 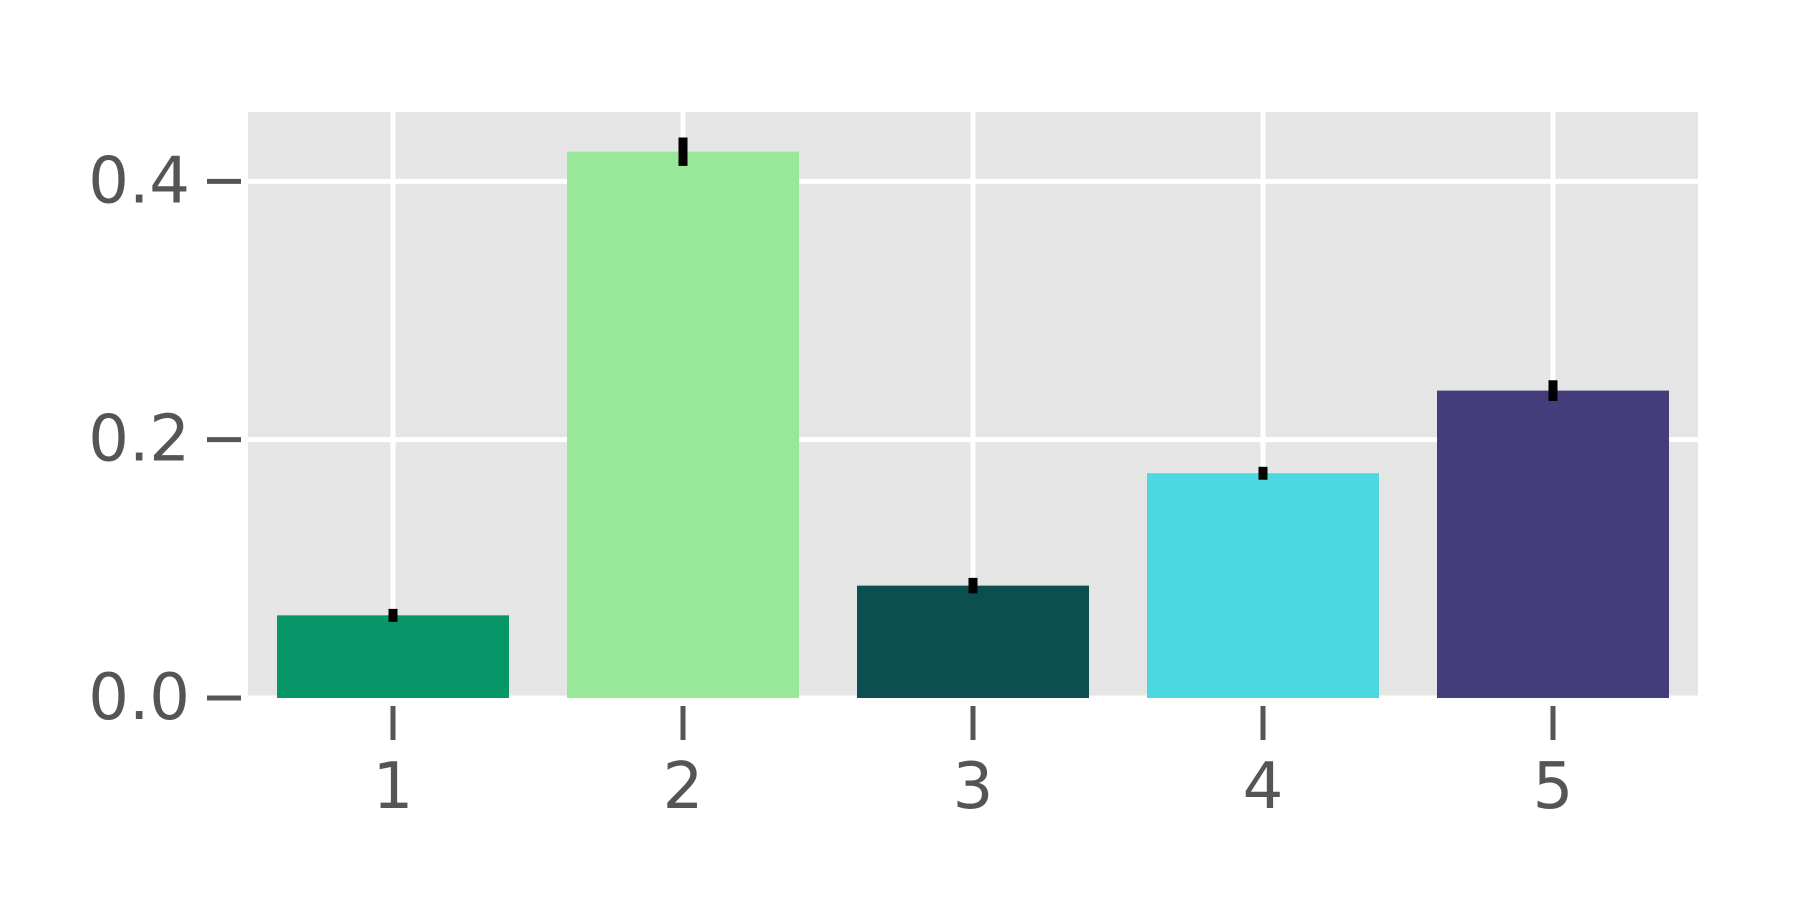 What do you see at coordinates (393, 787) in the screenshot?
I see `x-tick-label: 1` at bounding box center [393, 787].